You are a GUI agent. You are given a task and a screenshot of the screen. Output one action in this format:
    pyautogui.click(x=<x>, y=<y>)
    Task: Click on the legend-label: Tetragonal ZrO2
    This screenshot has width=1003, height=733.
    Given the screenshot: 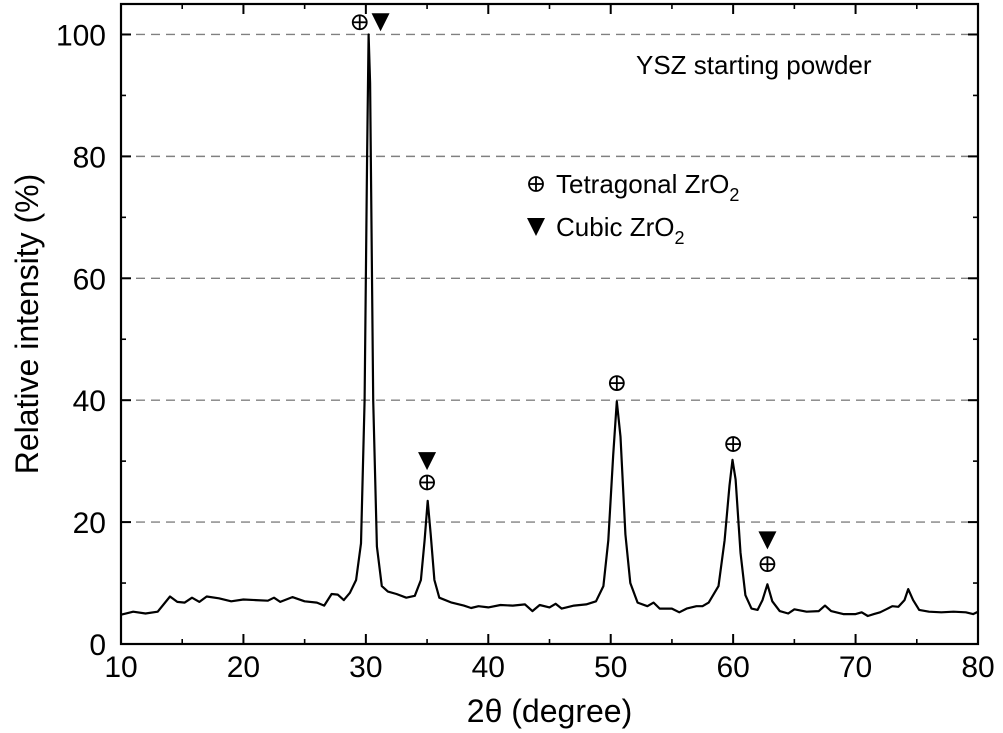 What is the action you would take?
    pyautogui.click(x=647, y=187)
    